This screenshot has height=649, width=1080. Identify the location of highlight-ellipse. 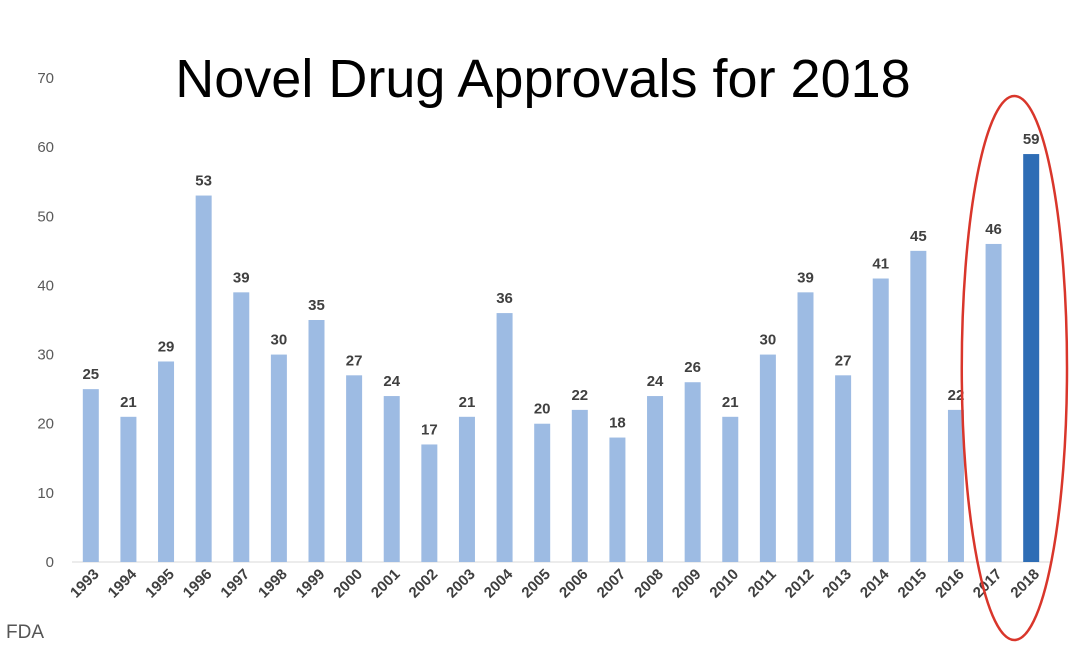
(1014, 368).